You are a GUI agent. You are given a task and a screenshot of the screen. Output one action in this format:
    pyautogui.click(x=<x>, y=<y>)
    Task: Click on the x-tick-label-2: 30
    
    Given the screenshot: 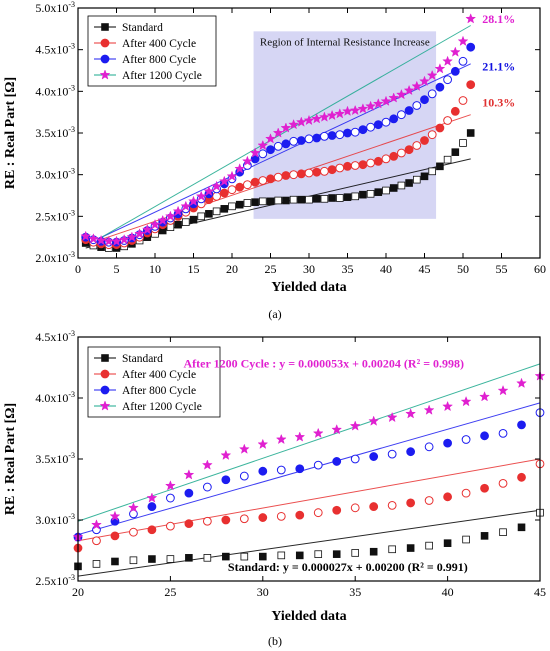 What is the action you would take?
    pyautogui.click(x=263, y=592)
    